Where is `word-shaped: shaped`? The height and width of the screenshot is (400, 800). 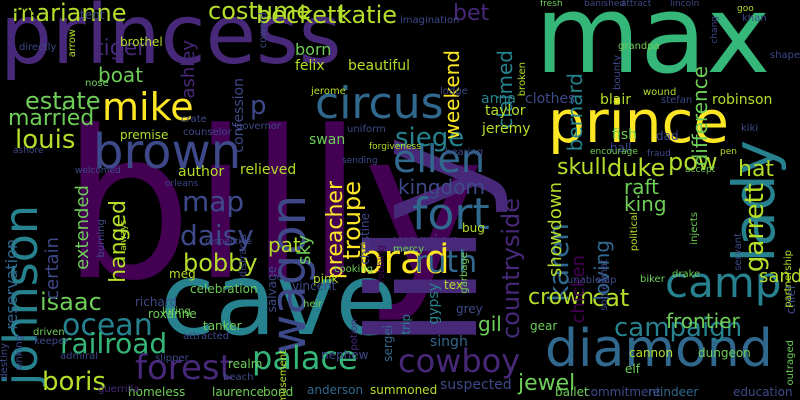
word-shaped: shaped is located at coordinates (785, 55).